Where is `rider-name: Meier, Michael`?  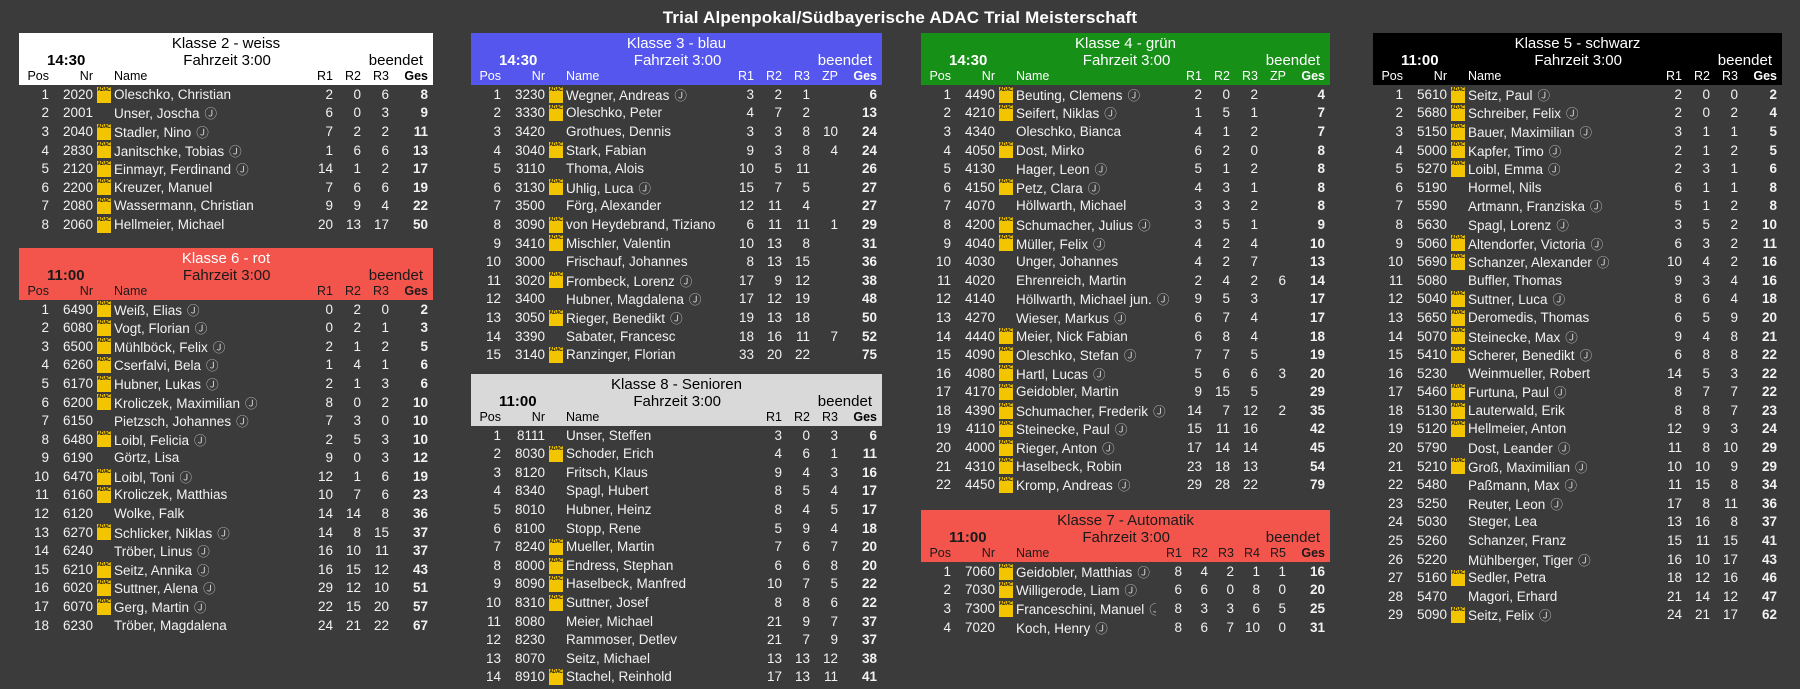 rider-name: Meier, Michael is located at coordinates (610, 621).